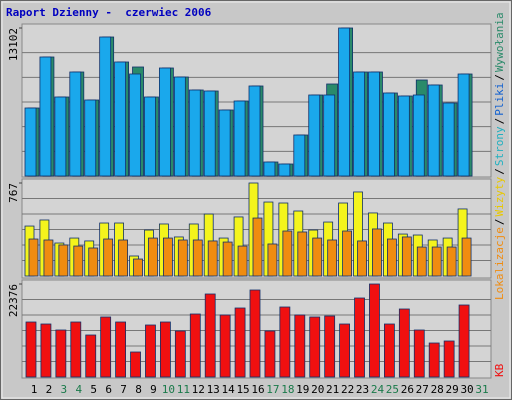 The height and width of the screenshot is (400, 512). Describe the element at coordinates (229, 389) in the screenshot. I see `x-tick-label: 14` at that location.